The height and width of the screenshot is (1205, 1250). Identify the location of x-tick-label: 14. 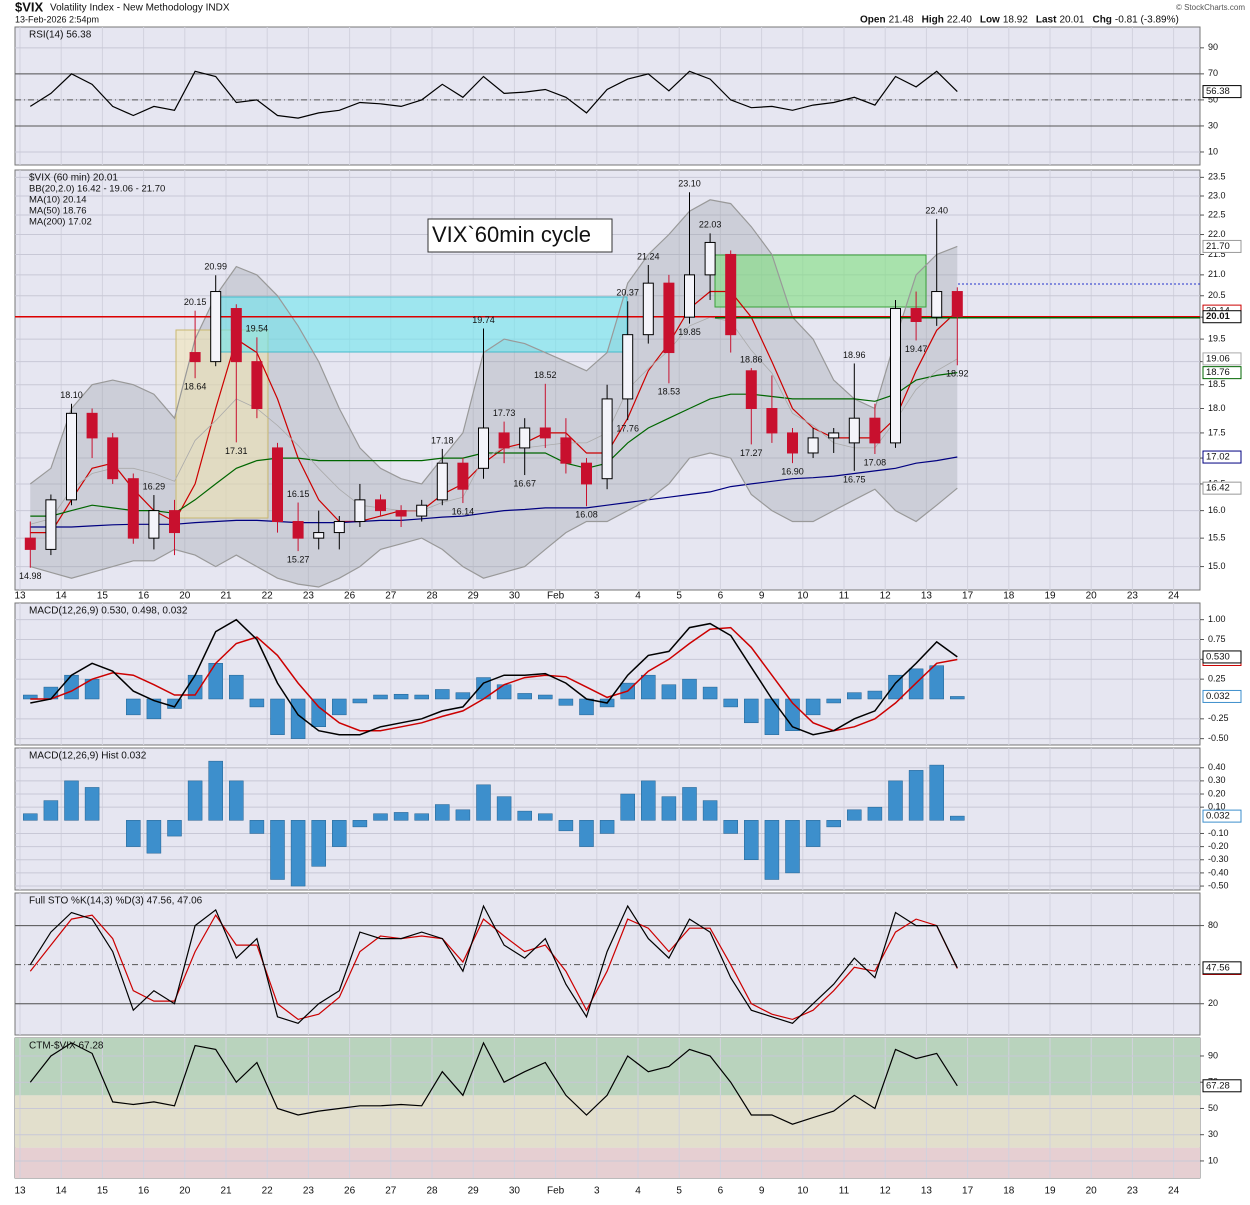
(62, 596).